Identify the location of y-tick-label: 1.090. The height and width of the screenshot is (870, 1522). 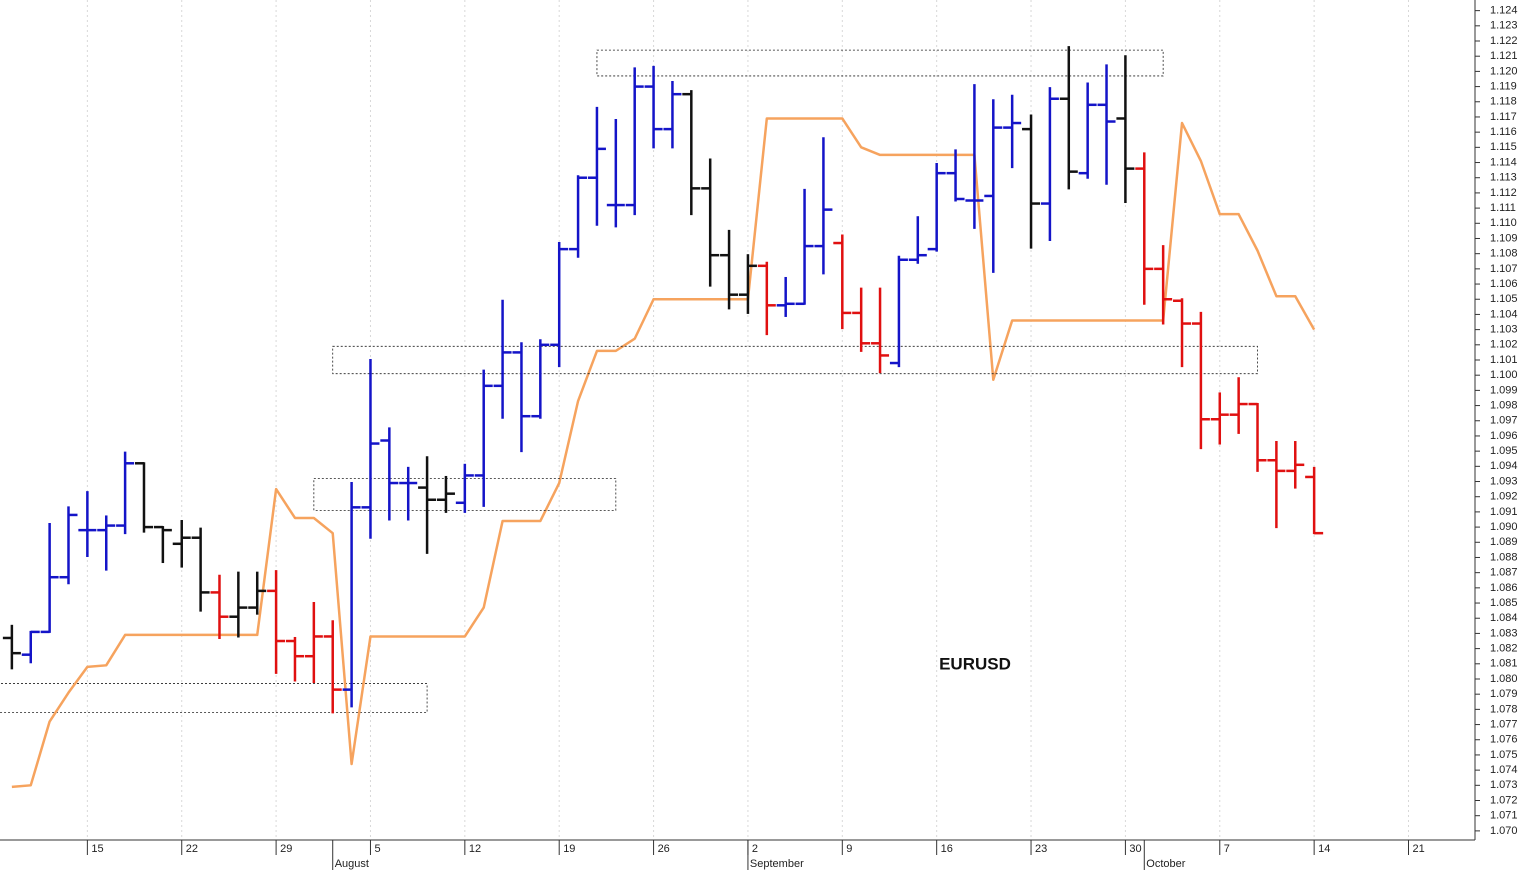
(1504, 527).